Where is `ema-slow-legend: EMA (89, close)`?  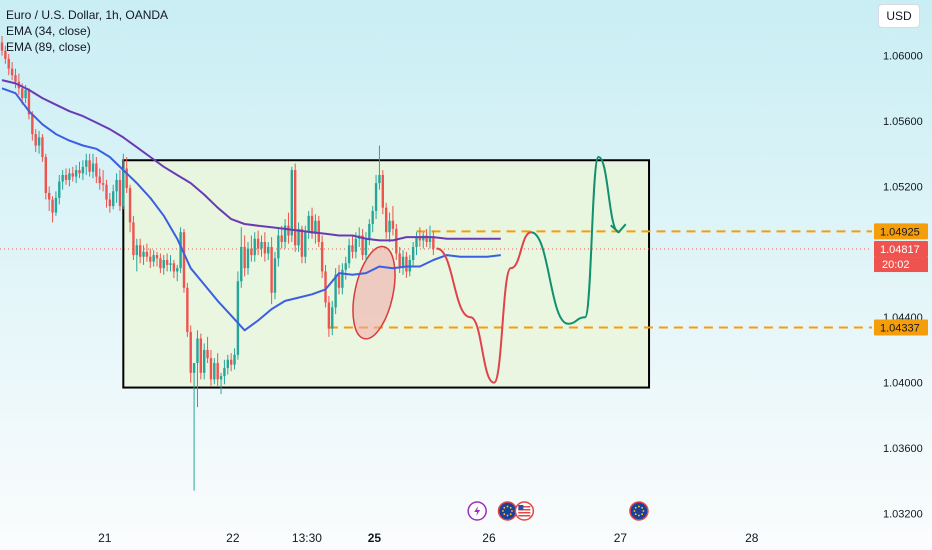 ema-slow-legend: EMA (89, close) is located at coordinates (48, 47).